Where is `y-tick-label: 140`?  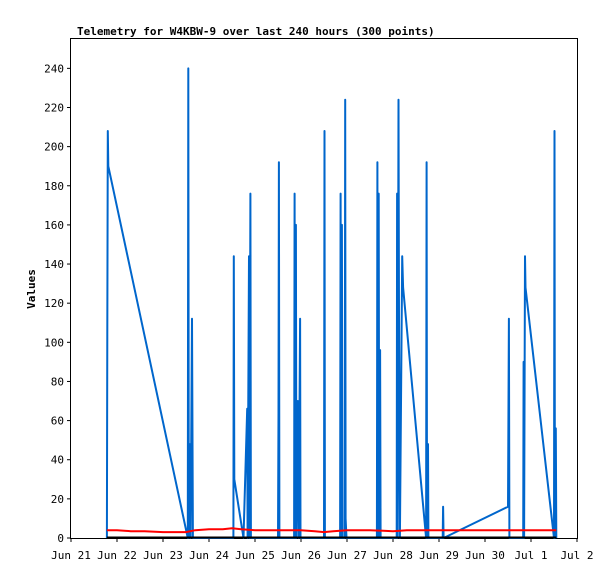
y-tick-label: 140 is located at coordinates (54, 264).